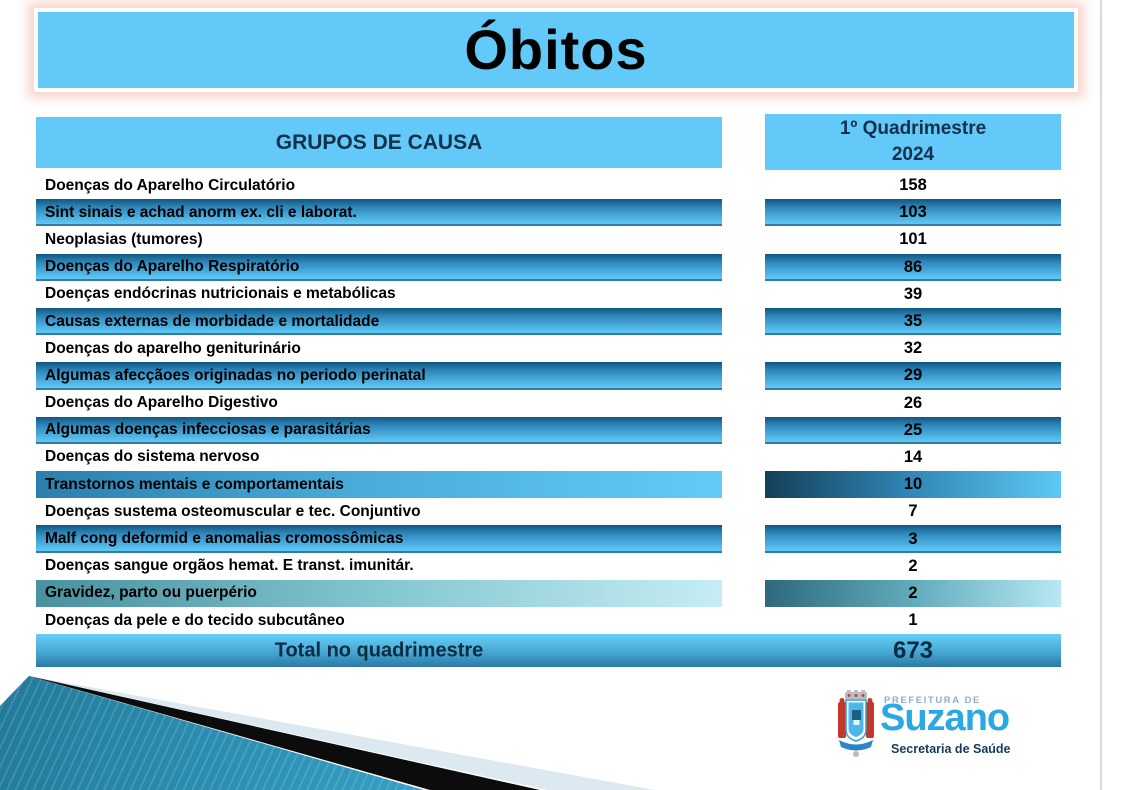 This screenshot has width=1123, height=790. I want to click on table-row: Doenças do Aparelho Digestivo 26, so click(548, 403).